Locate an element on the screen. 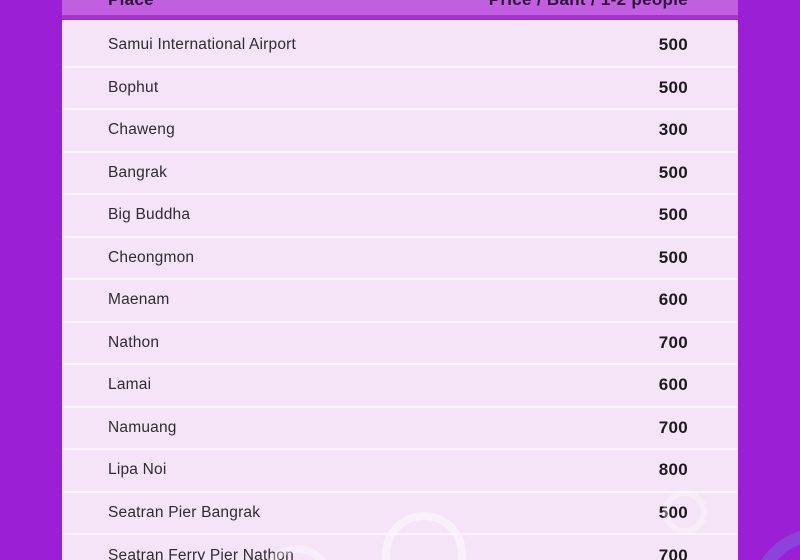 The height and width of the screenshot is (560, 800). place-cell: Bangrak is located at coordinates (138, 172).